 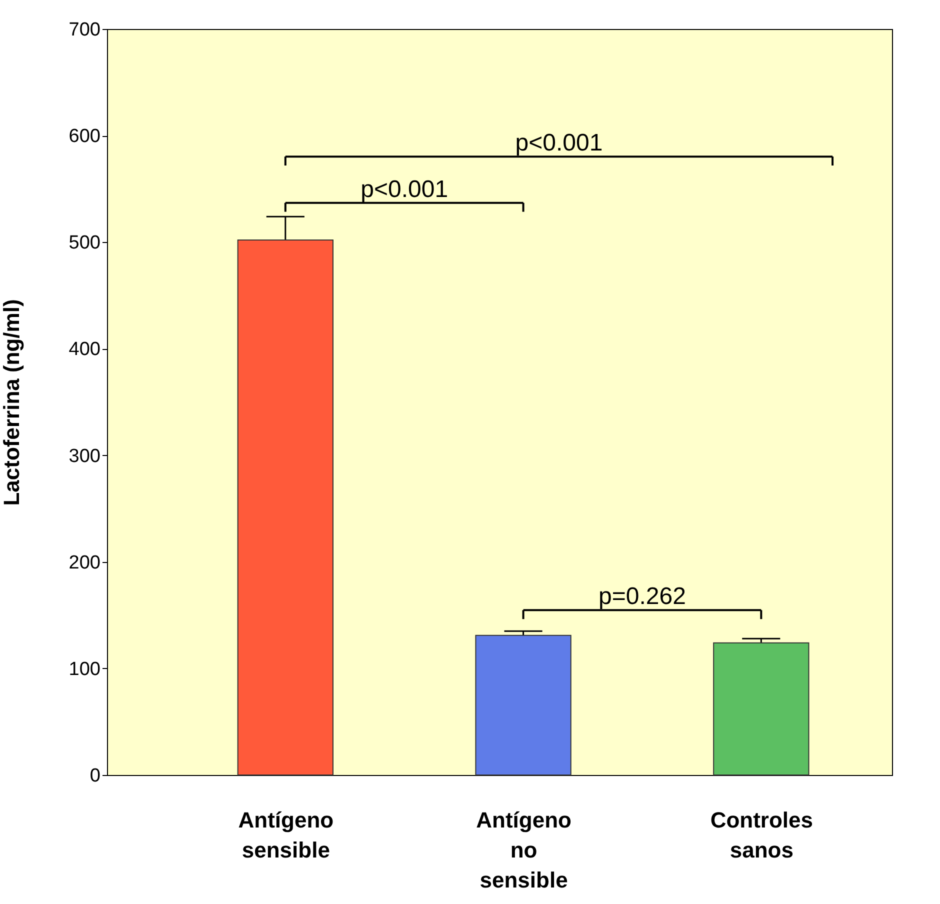 What do you see at coordinates (642, 596) in the screenshot?
I see `annotation: p=0.262` at bounding box center [642, 596].